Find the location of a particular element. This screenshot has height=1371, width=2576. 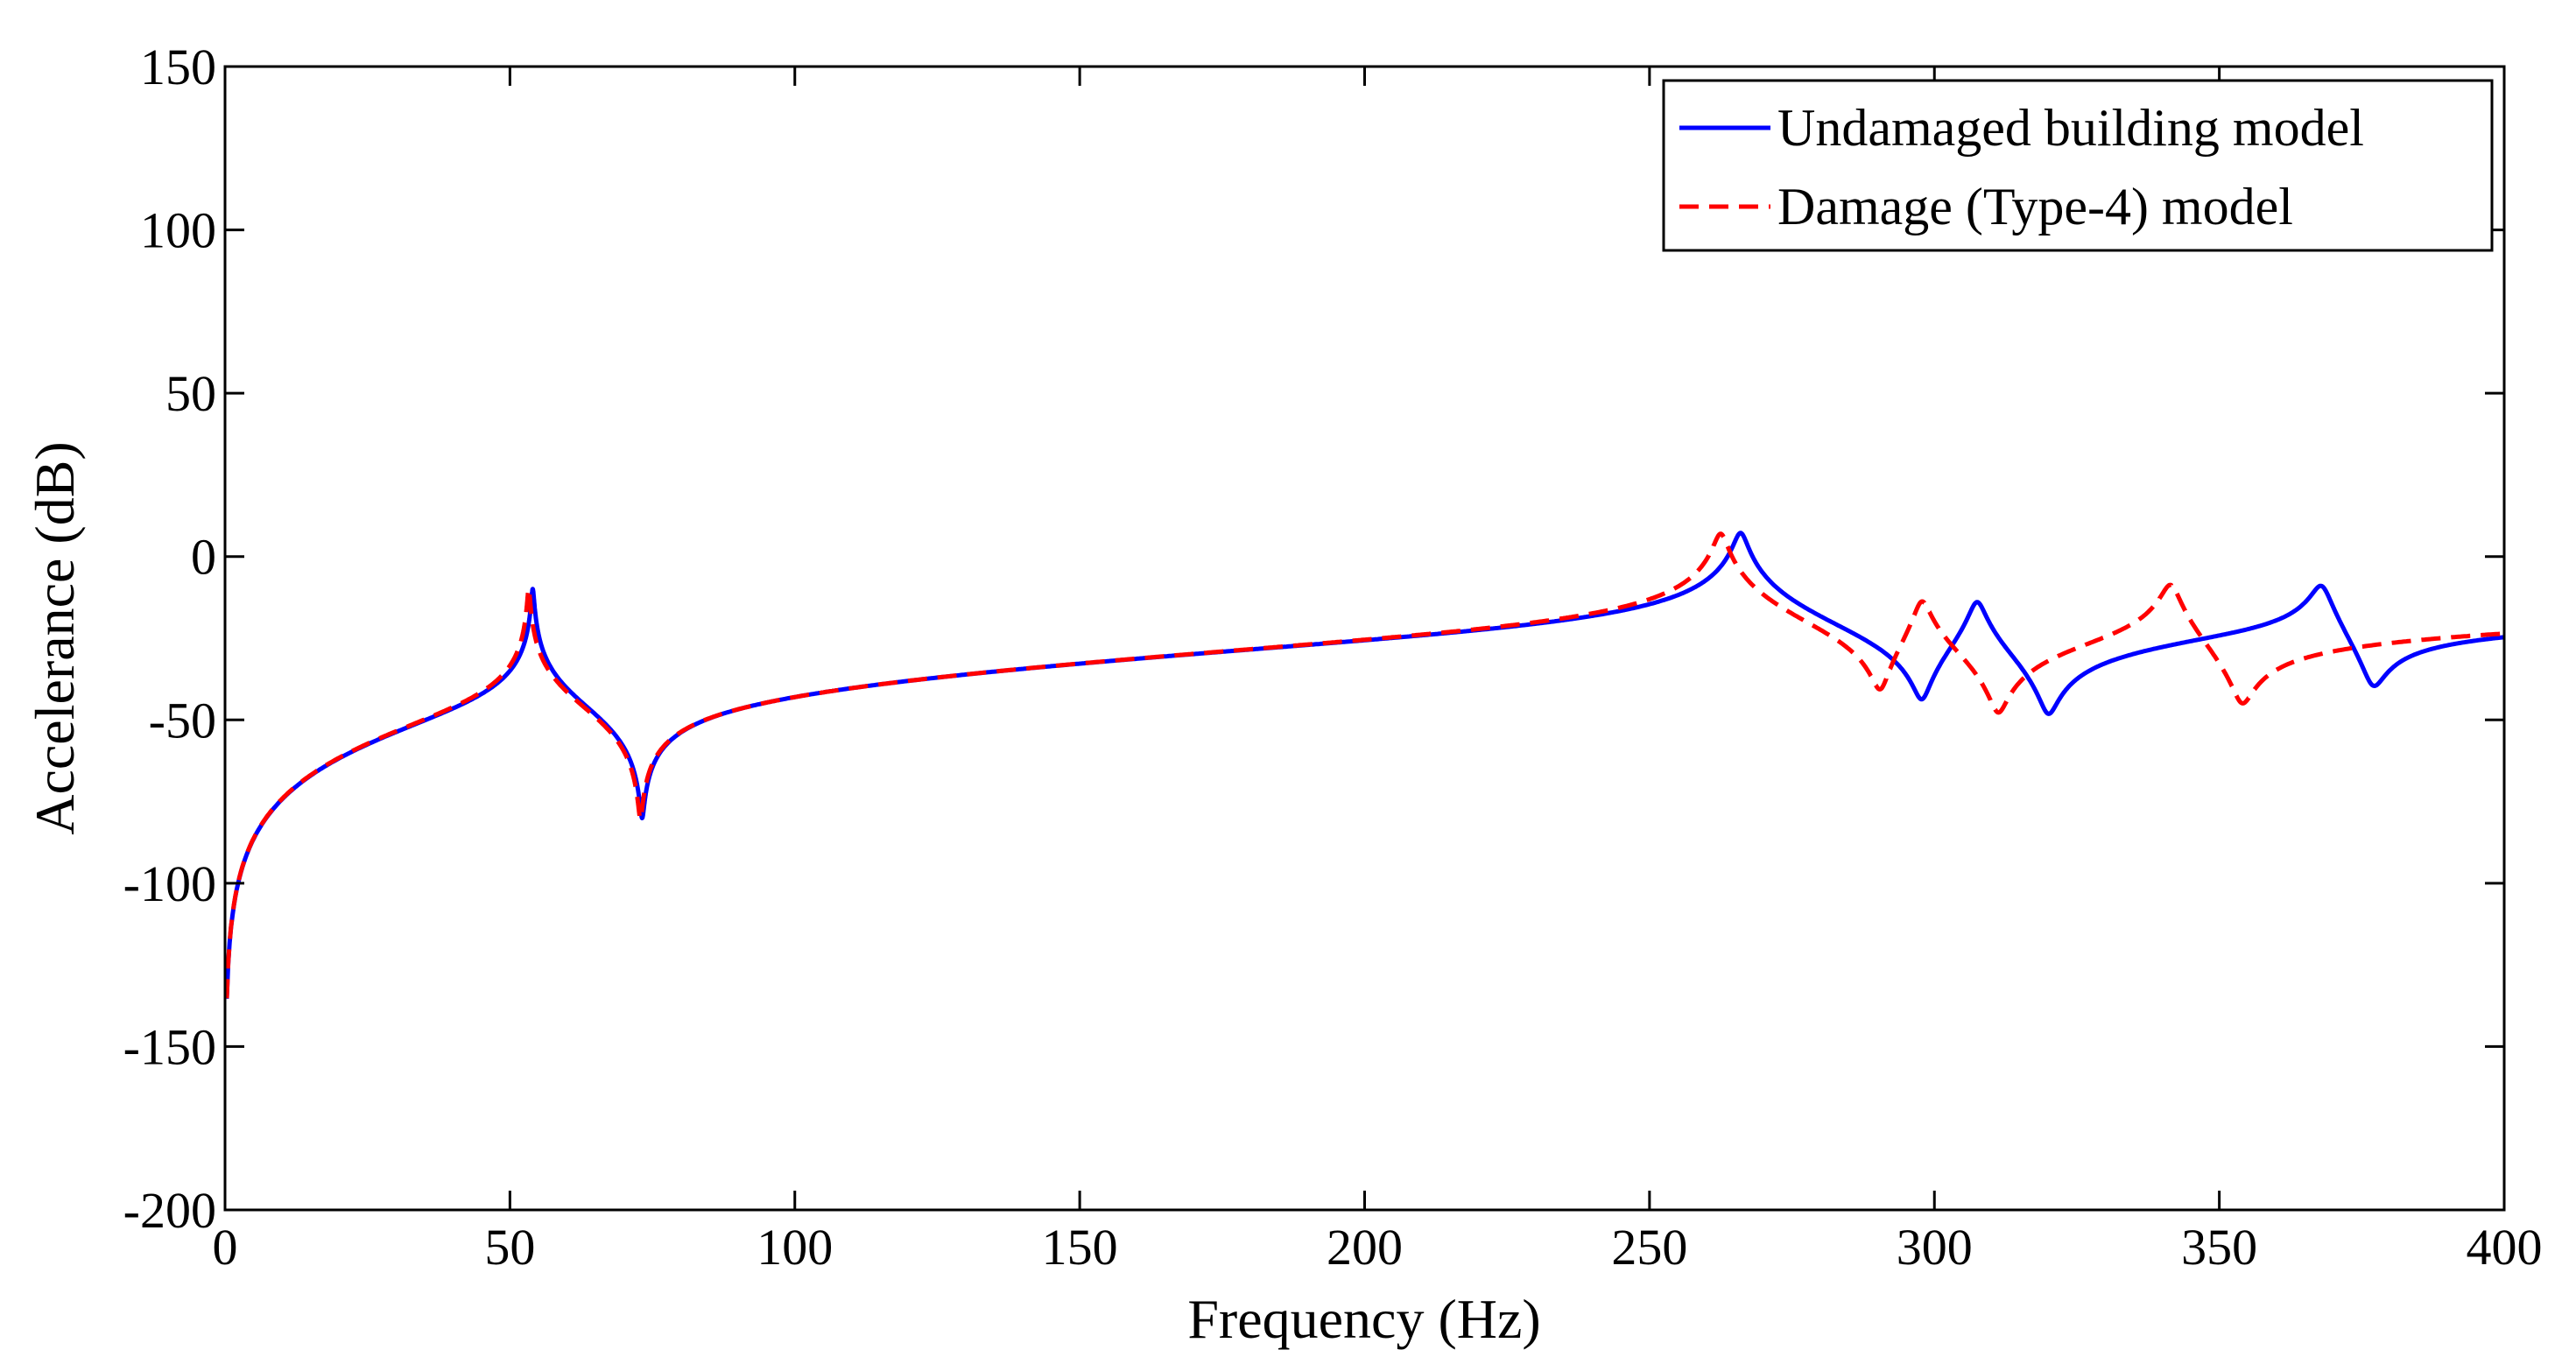

x-axis-label: Frequency (Hz) is located at coordinates (1363, 1319).